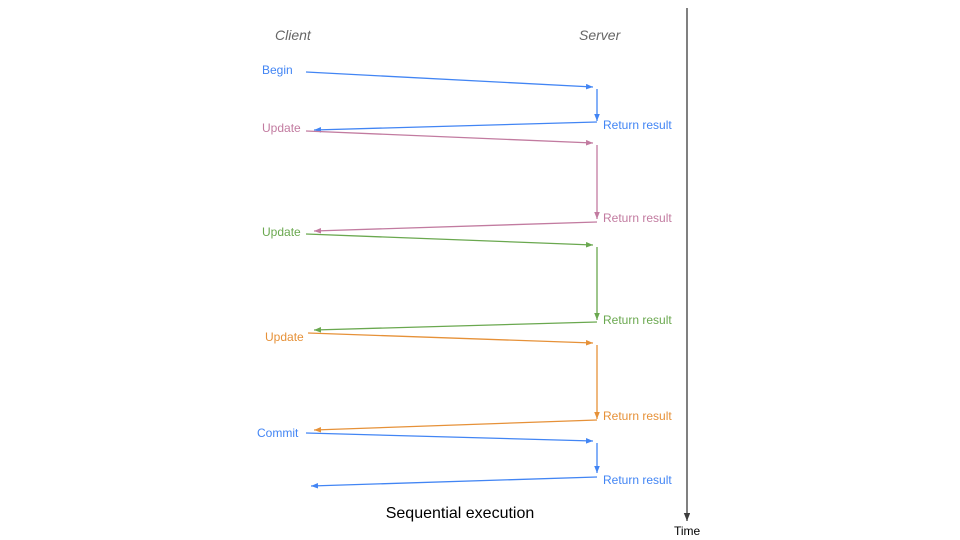  What do you see at coordinates (452, 460) in the screenshot?
I see `transaction-commit` at bounding box center [452, 460].